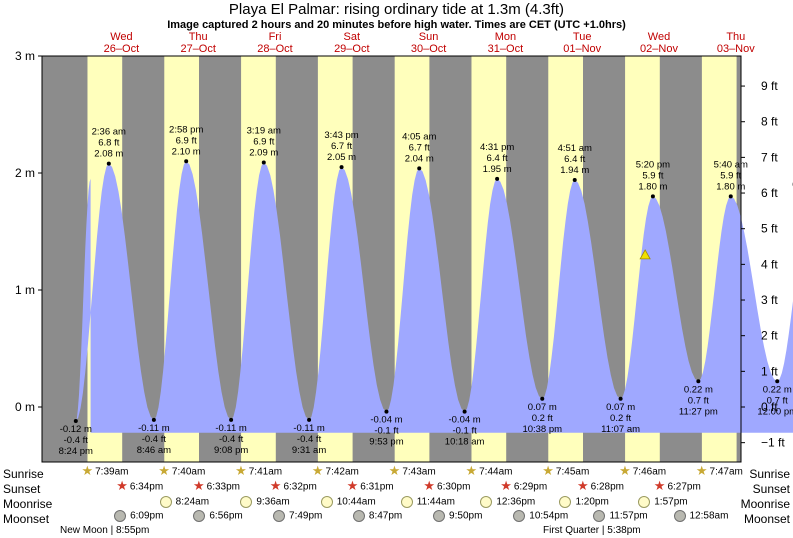 This screenshot has height=538, width=793. I want to click on moonset-entry: 11:57pm, so click(620, 516).